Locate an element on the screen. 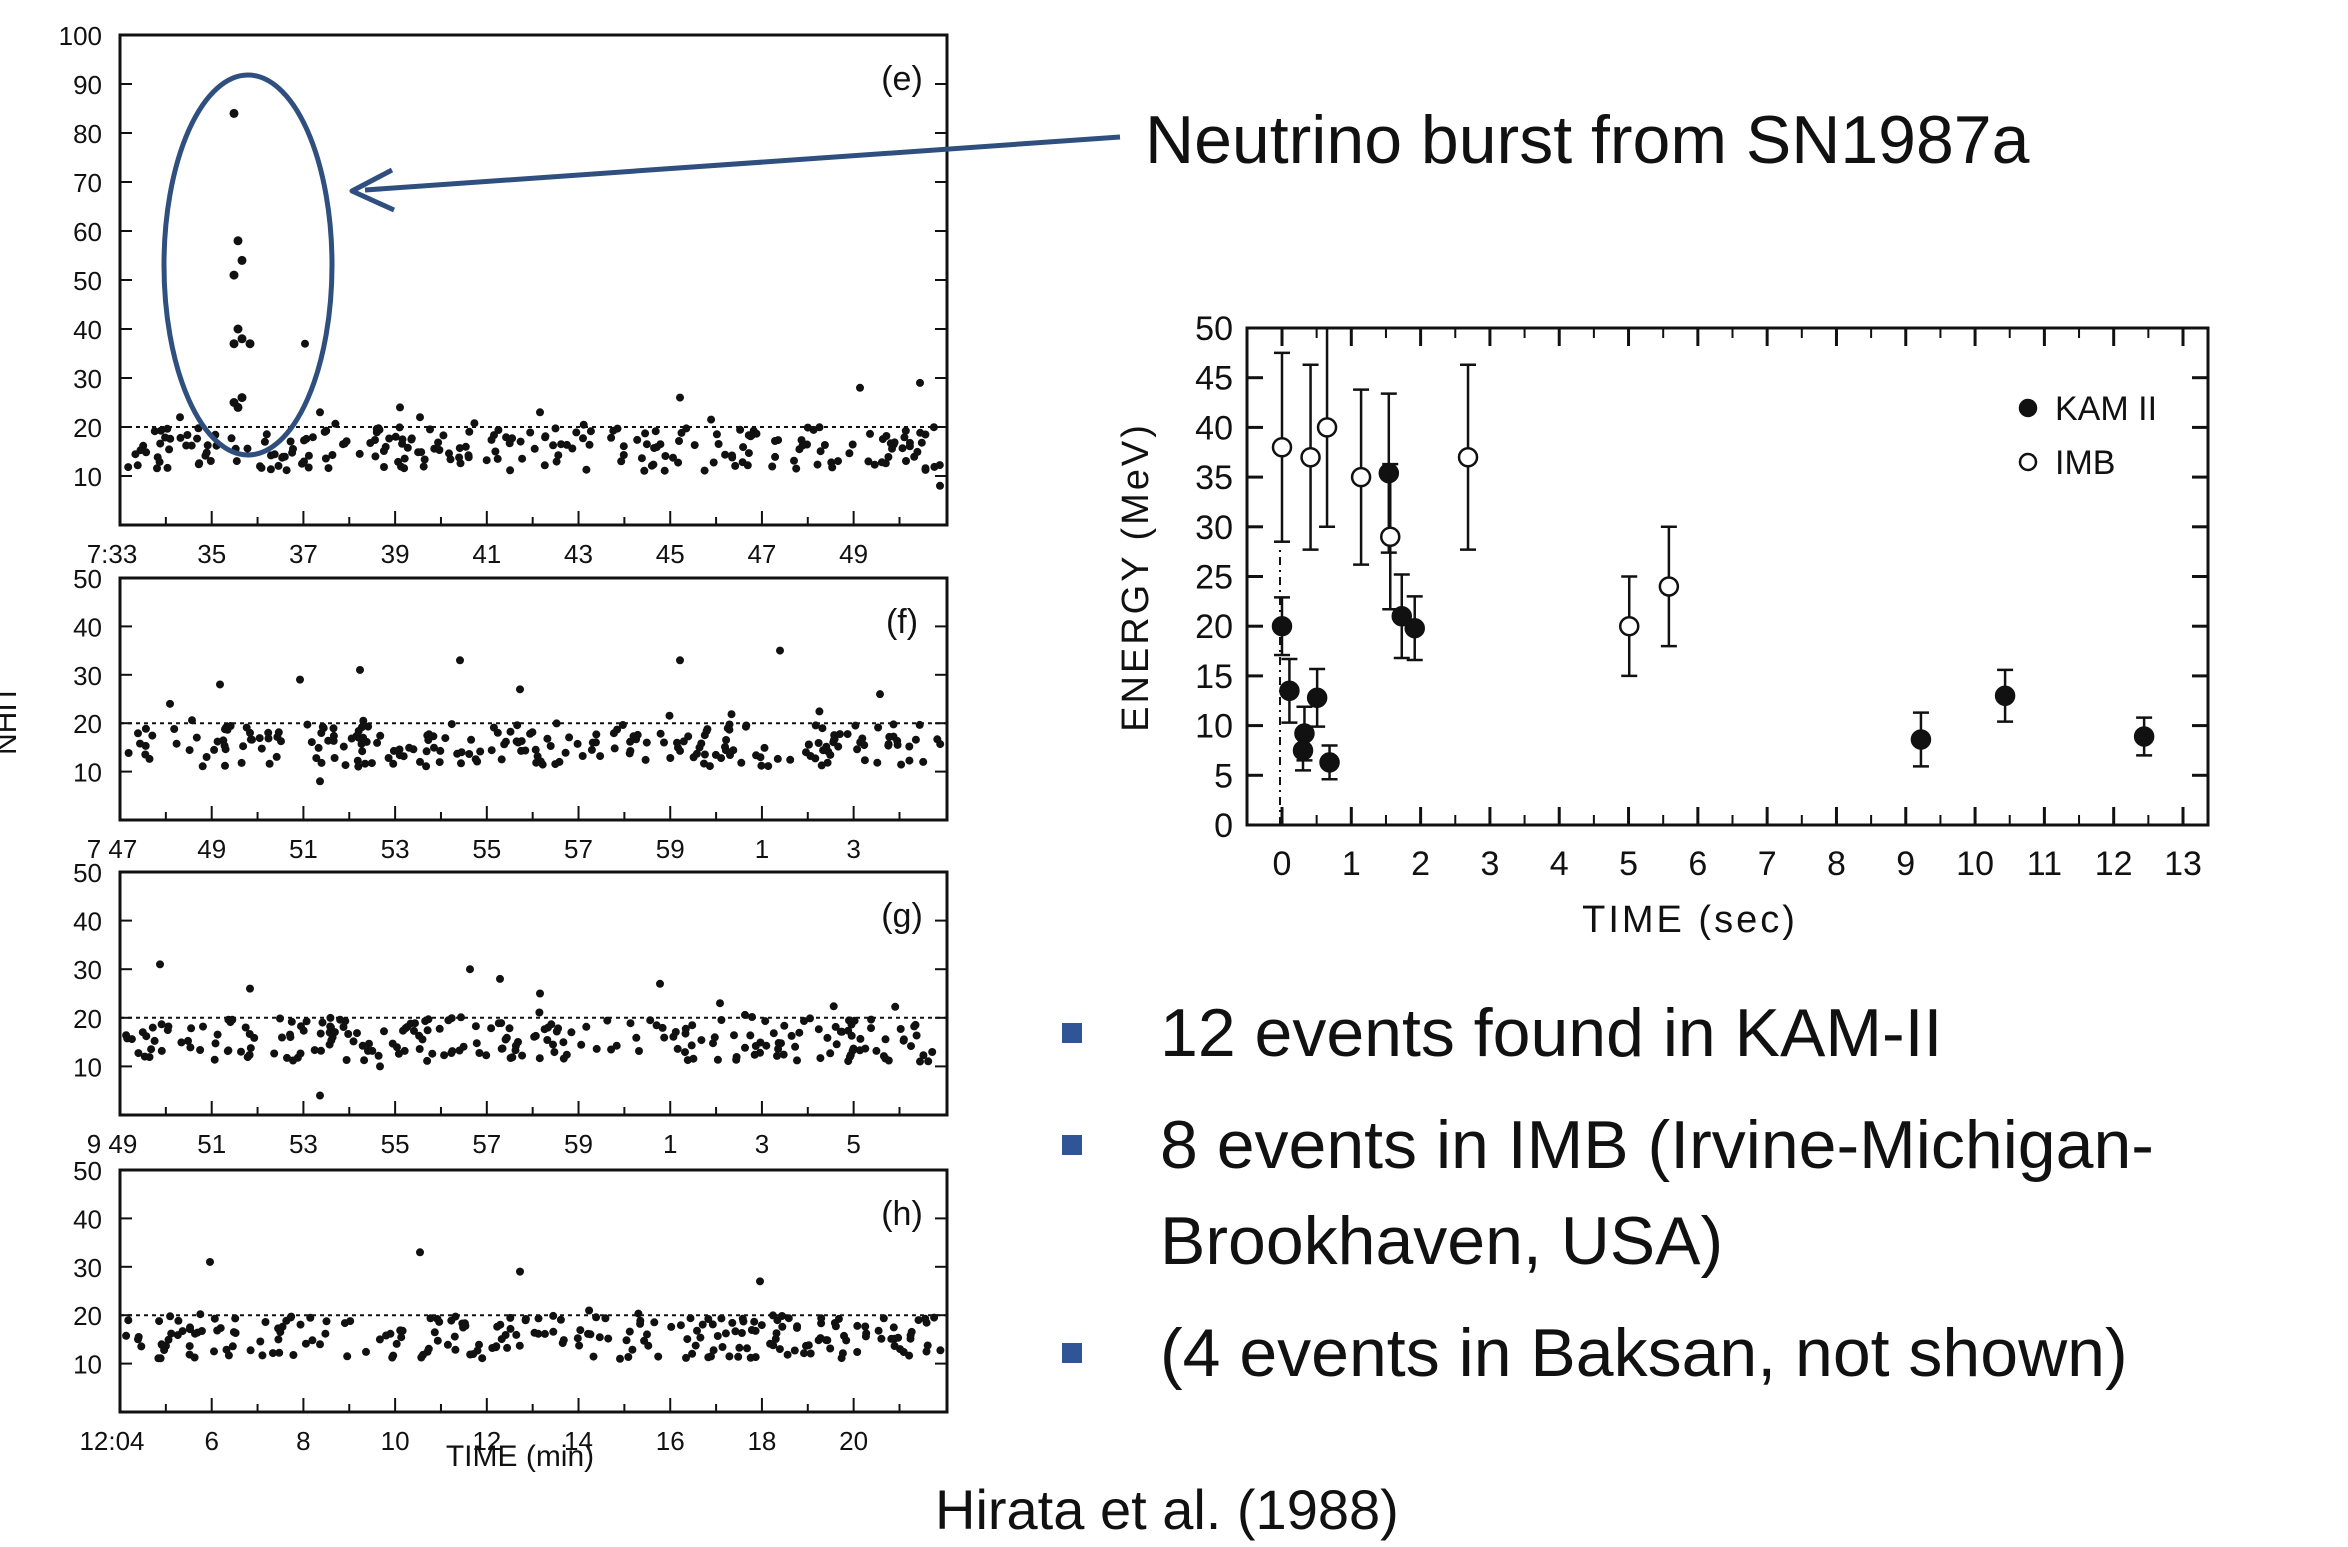 The height and width of the screenshot is (1547, 2348). x-tick-label: 9 49 is located at coordinates (112, 1144).